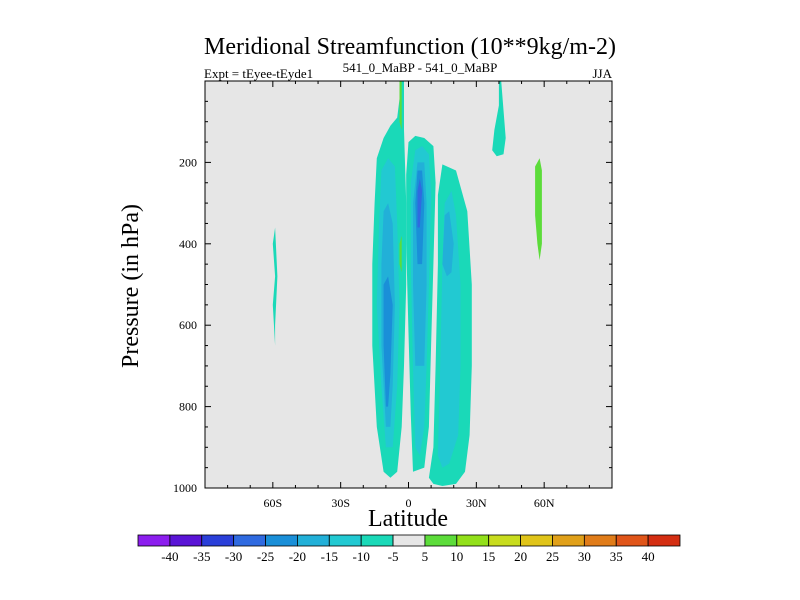 This screenshot has width=800, height=600. What do you see at coordinates (258, 73) in the screenshot?
I see `expt-label: Expt = tEyee-tEyde1` at bounding box center [258, 73].